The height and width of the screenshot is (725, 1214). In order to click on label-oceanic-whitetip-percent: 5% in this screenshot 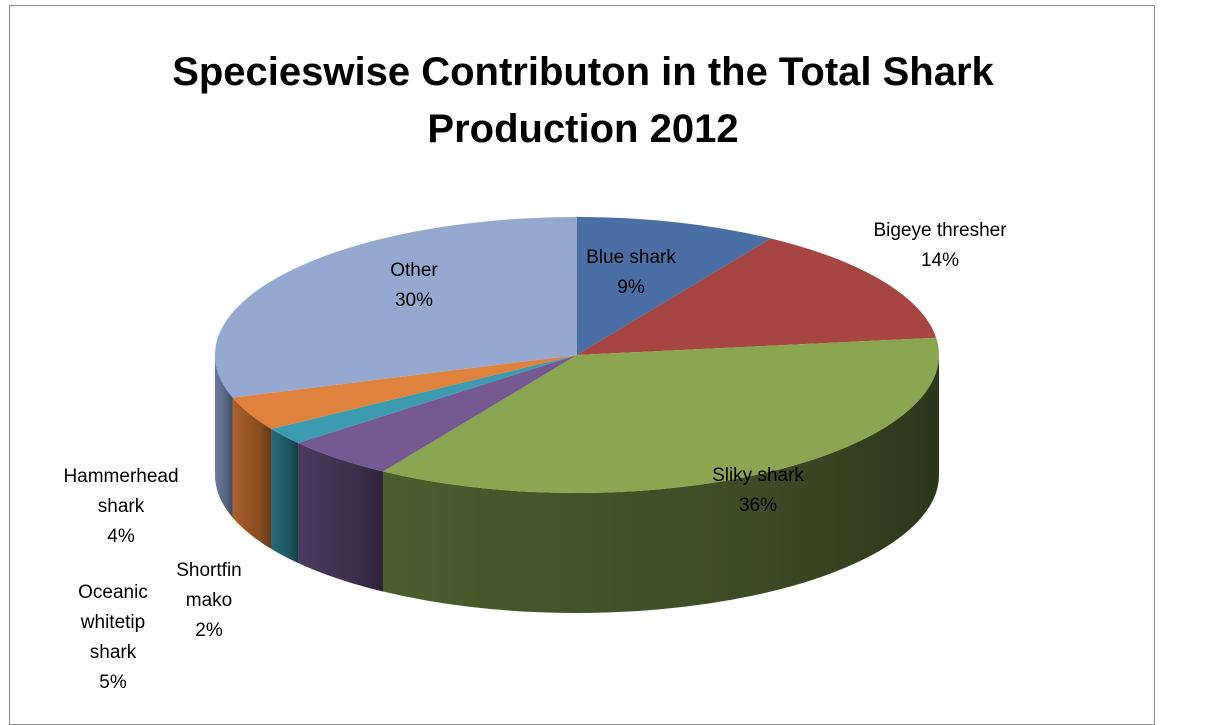, I will do `click(113, 682)`.